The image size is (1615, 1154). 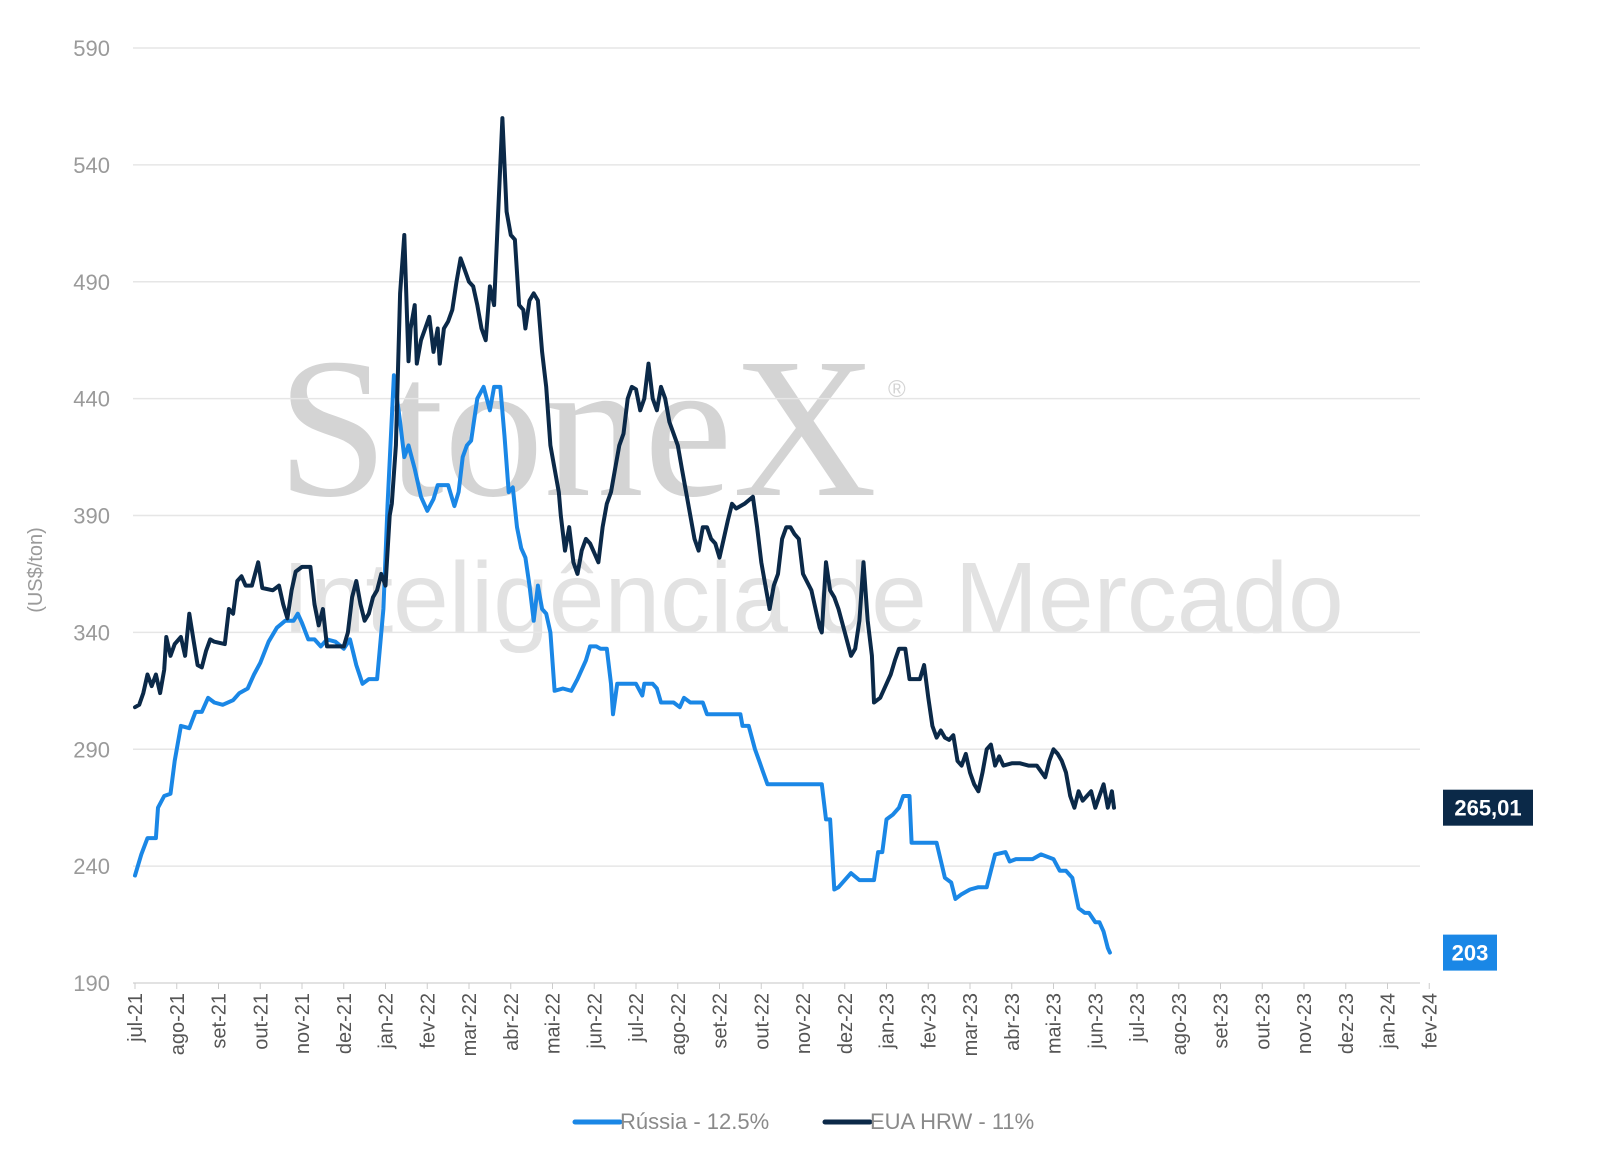 I want to click on x-tick-label: jul-23, so click(x=1138, y=1018).